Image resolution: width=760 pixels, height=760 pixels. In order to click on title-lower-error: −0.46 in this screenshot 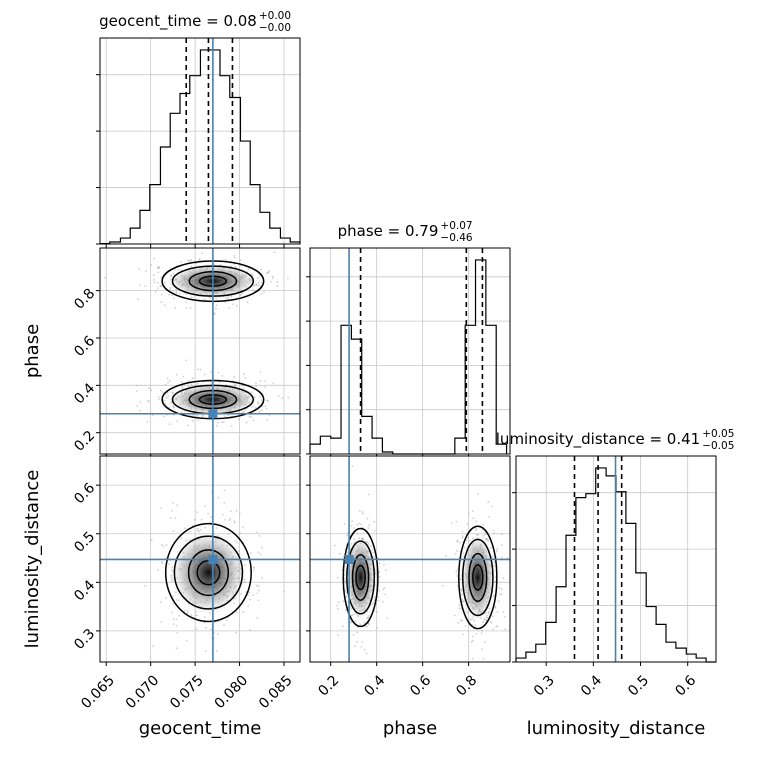, I will do `click(456, 238)`.